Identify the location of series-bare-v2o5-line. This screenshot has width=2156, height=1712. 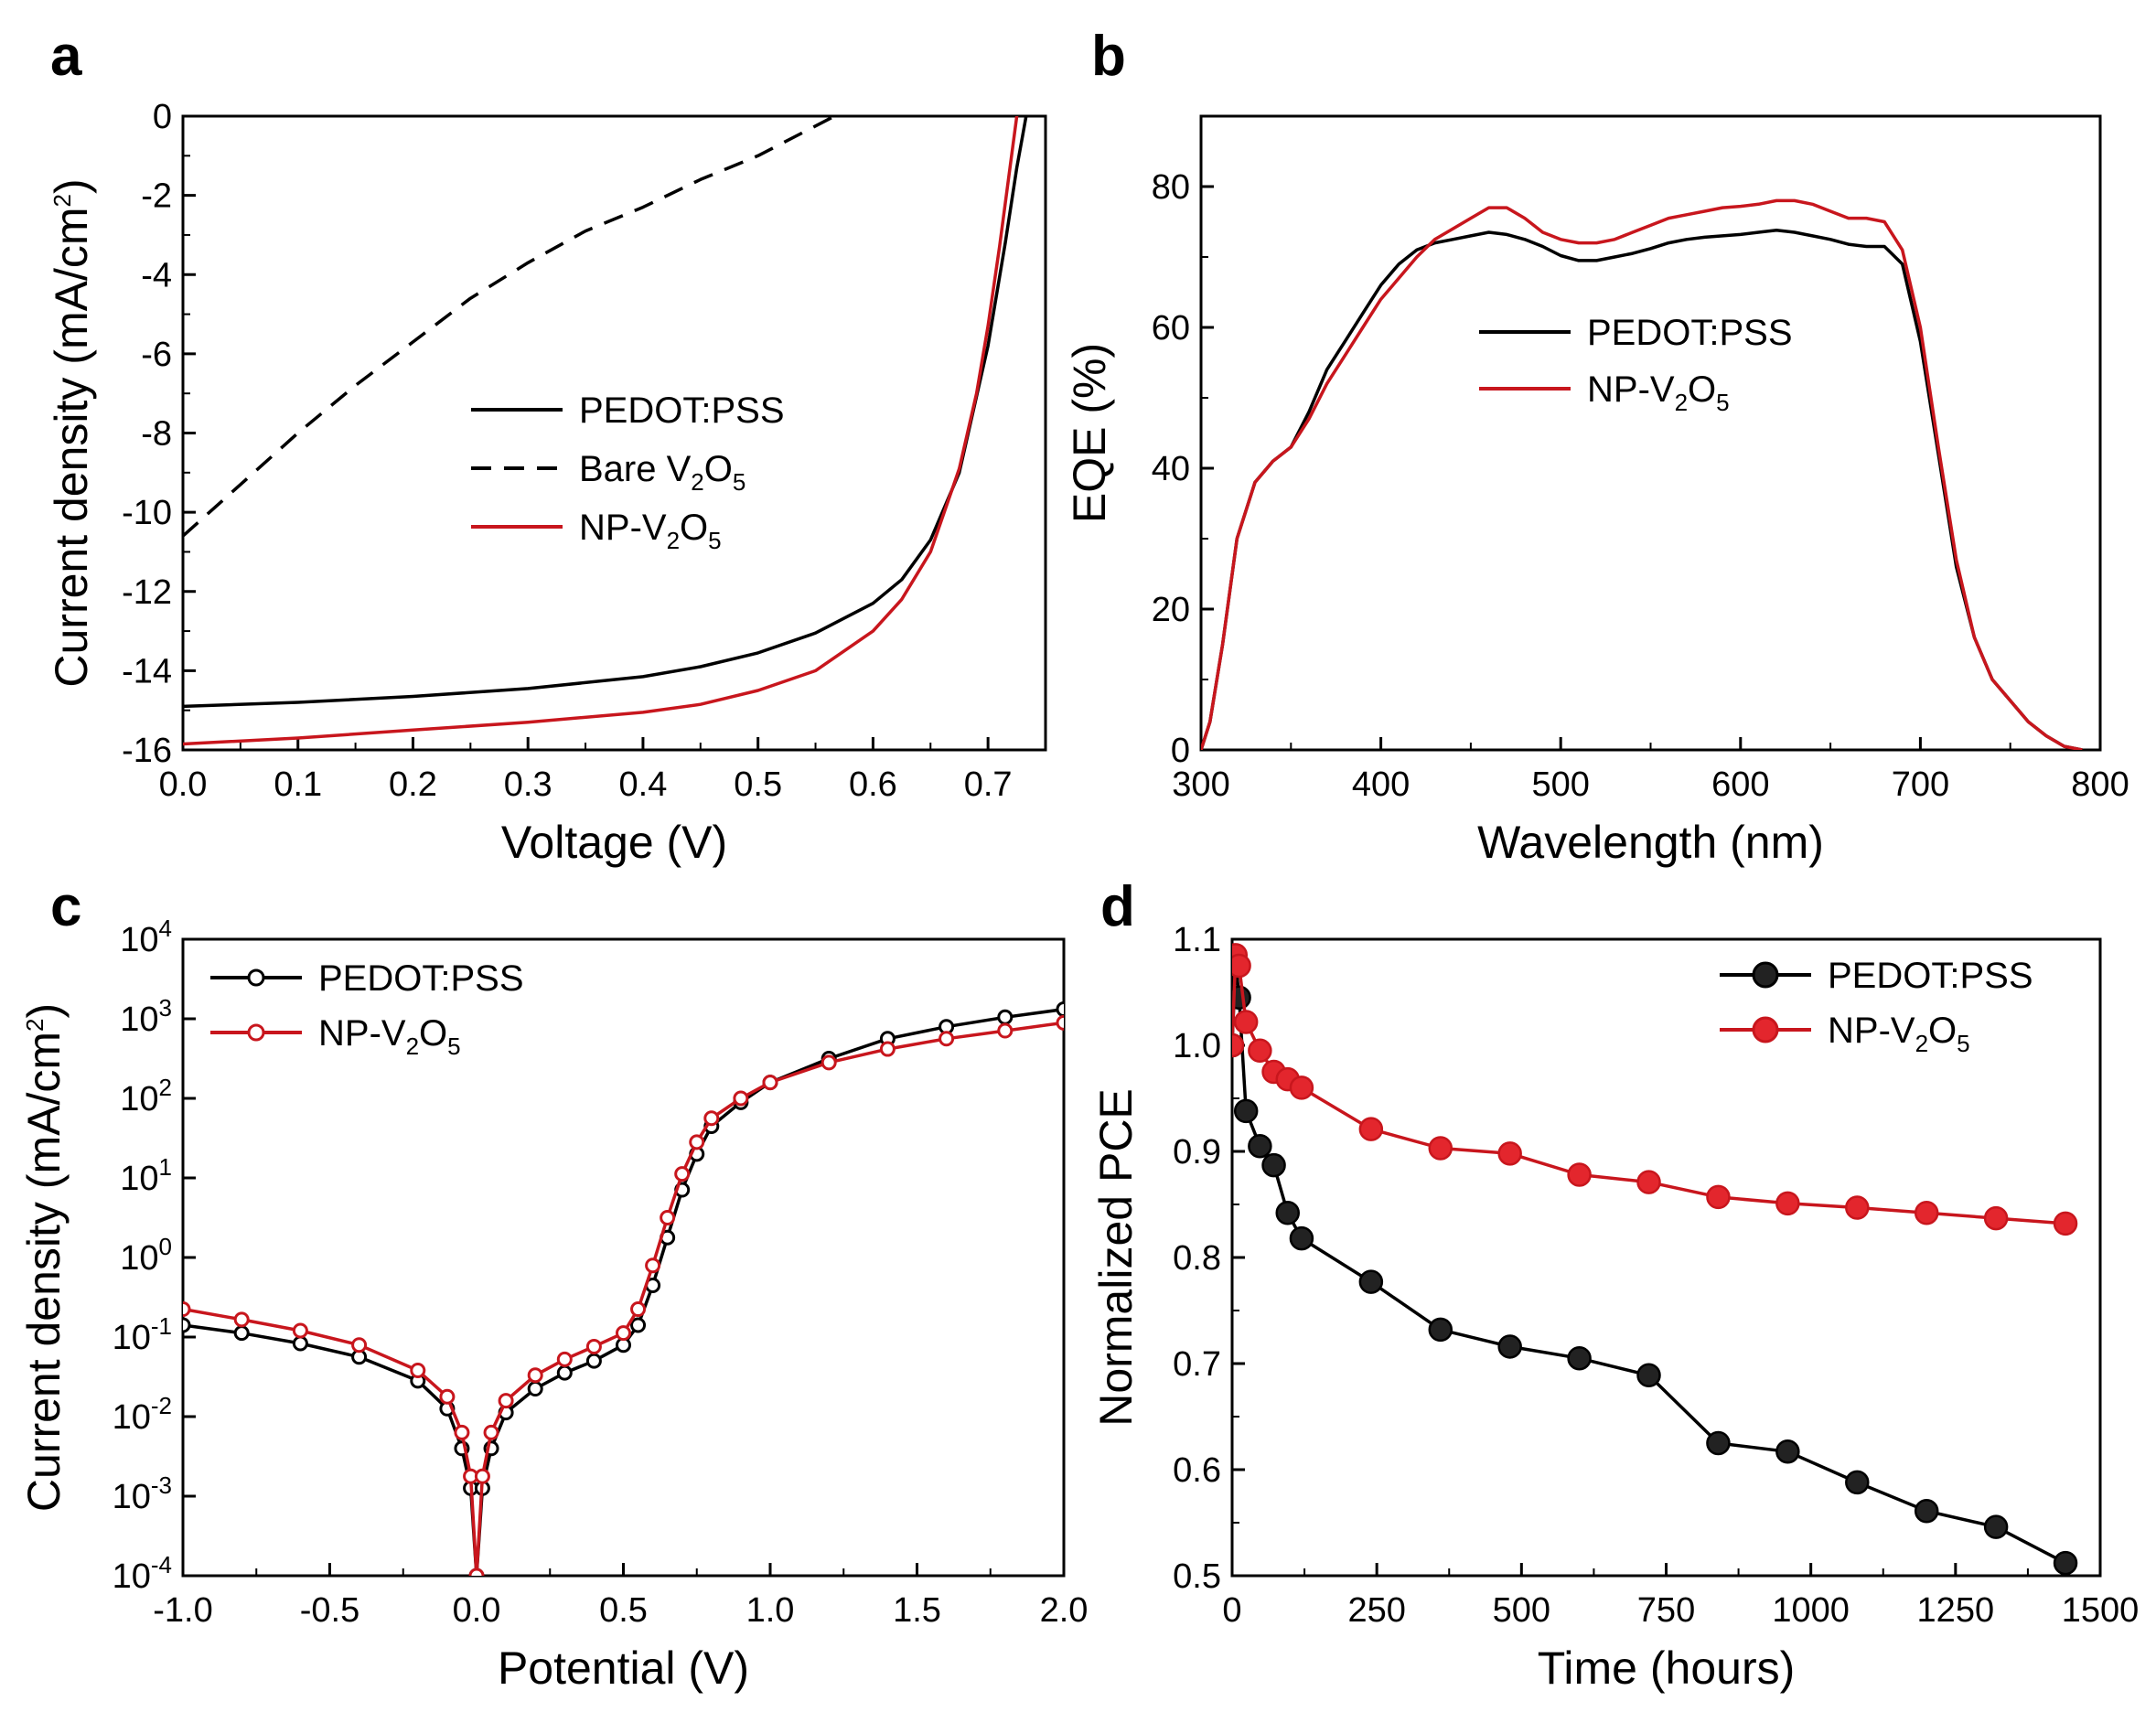
(511, 327).